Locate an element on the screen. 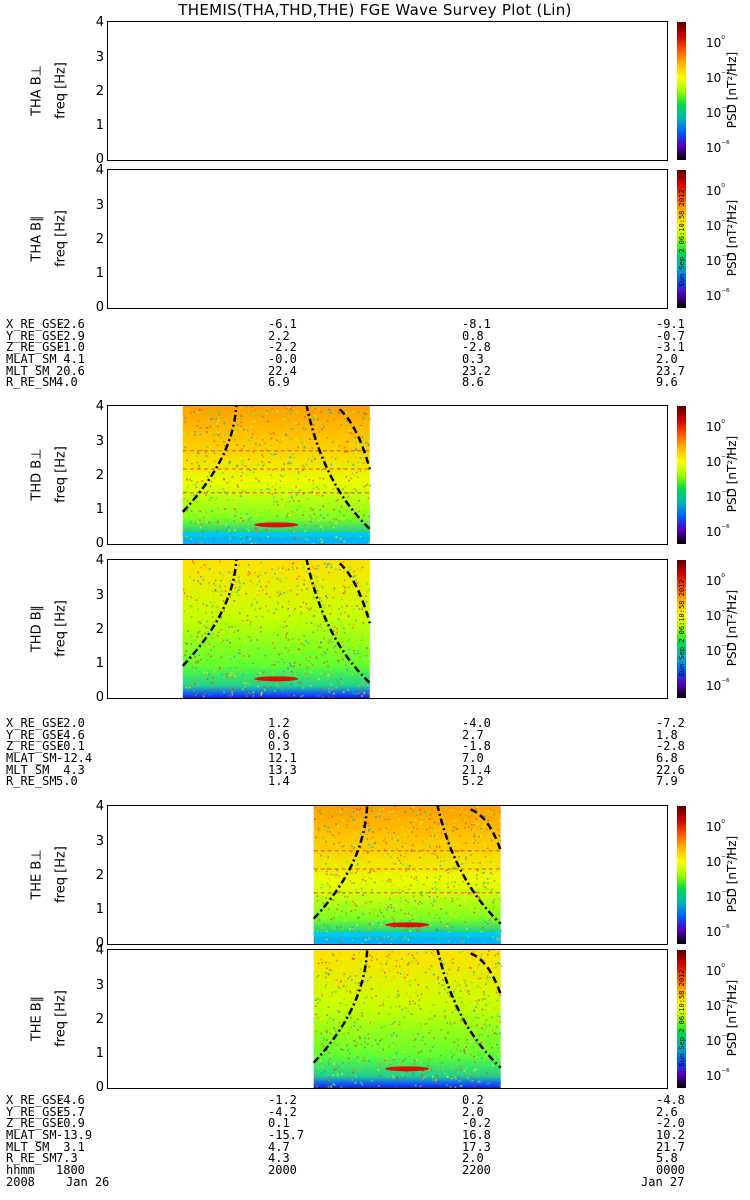 This screenshot has height=1200, width=750. ephemeris-value: 1800 is located at coordinates (70, 1170).